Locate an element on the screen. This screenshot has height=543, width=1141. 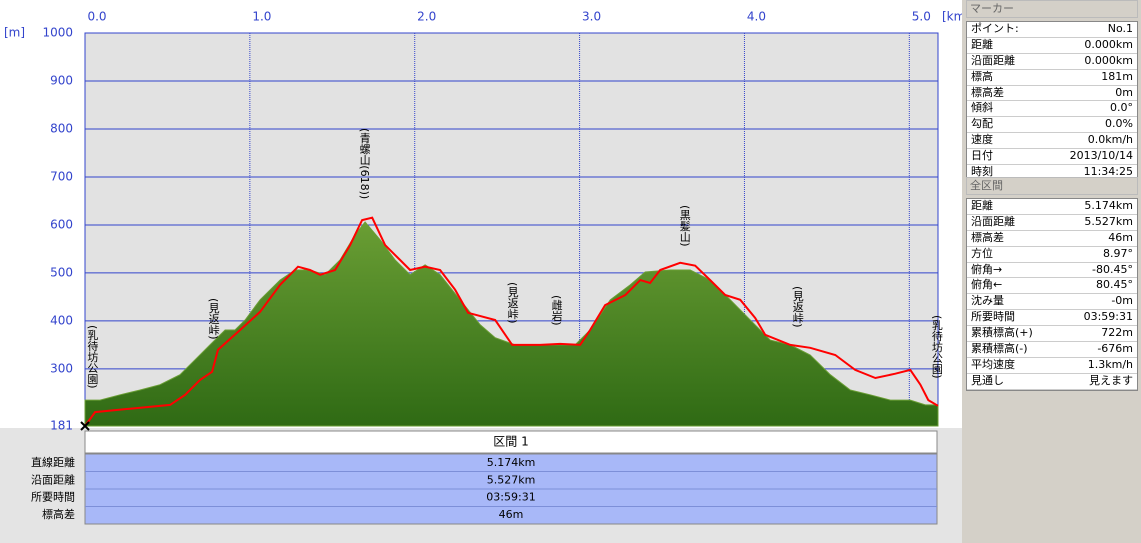
panel-row: 標高差 0m is located at coordinates (1052, 94).